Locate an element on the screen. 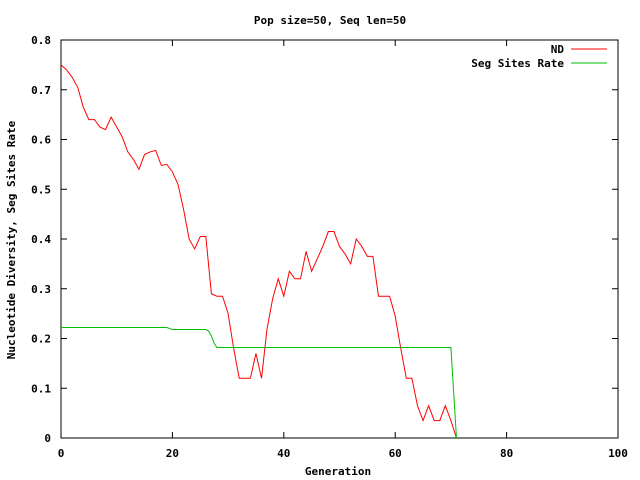 This screenshot has width=640, height=480. y-tick-label: 0.2 is located at coordinates (41, 339).